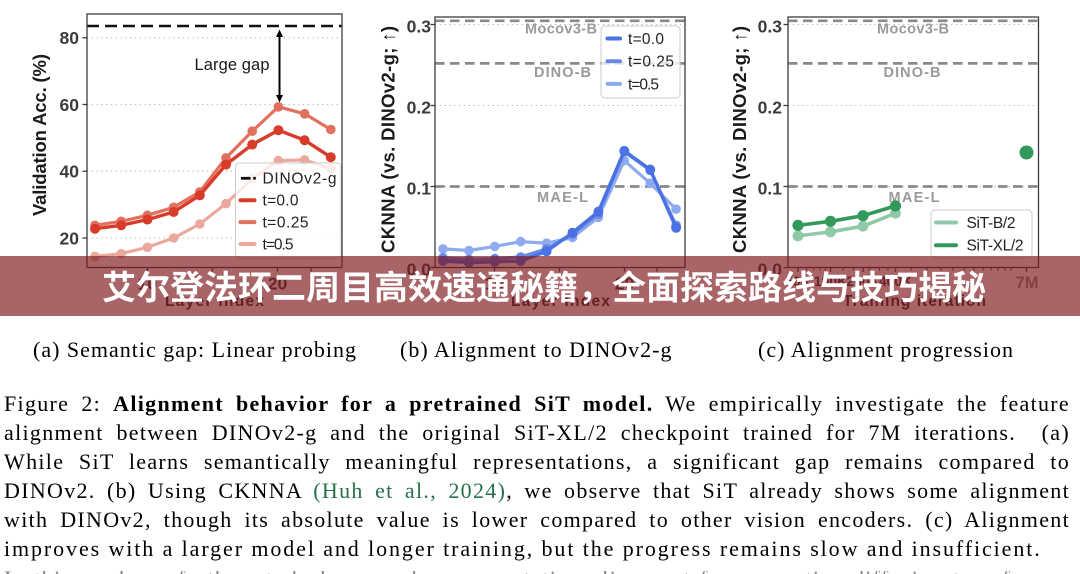  Describe the element at coordinates (232, 65) in the screenshot. I see `svg-text: Large gap` at that location.